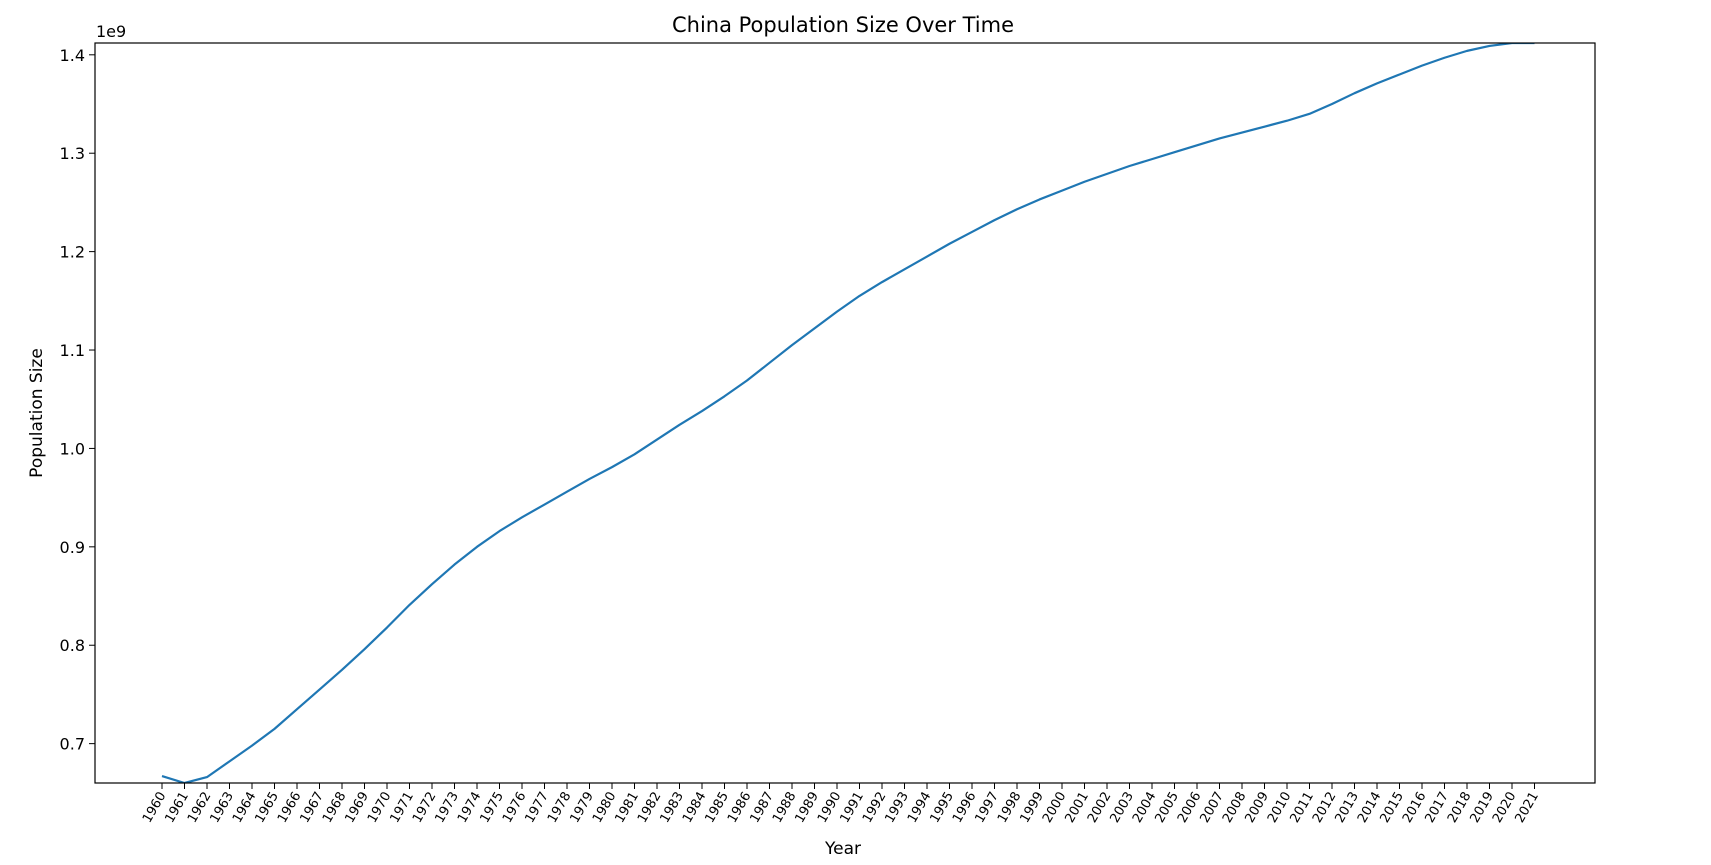  Describe the element at coordinates (842, 849) in the screenshot. I see `x-axis-title: Year` at that location.